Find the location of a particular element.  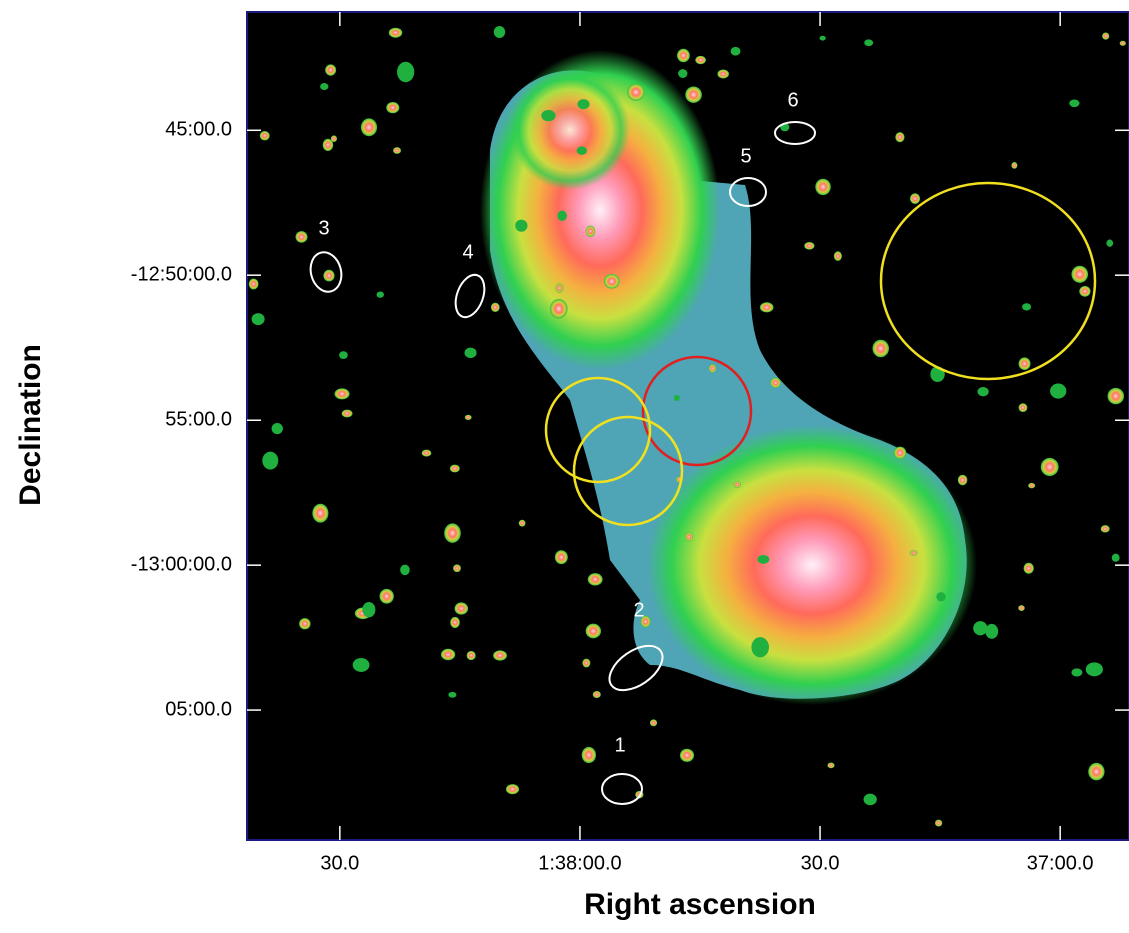

x-tick-label: 1:38:00.0 is located at coordinates (579, 863).